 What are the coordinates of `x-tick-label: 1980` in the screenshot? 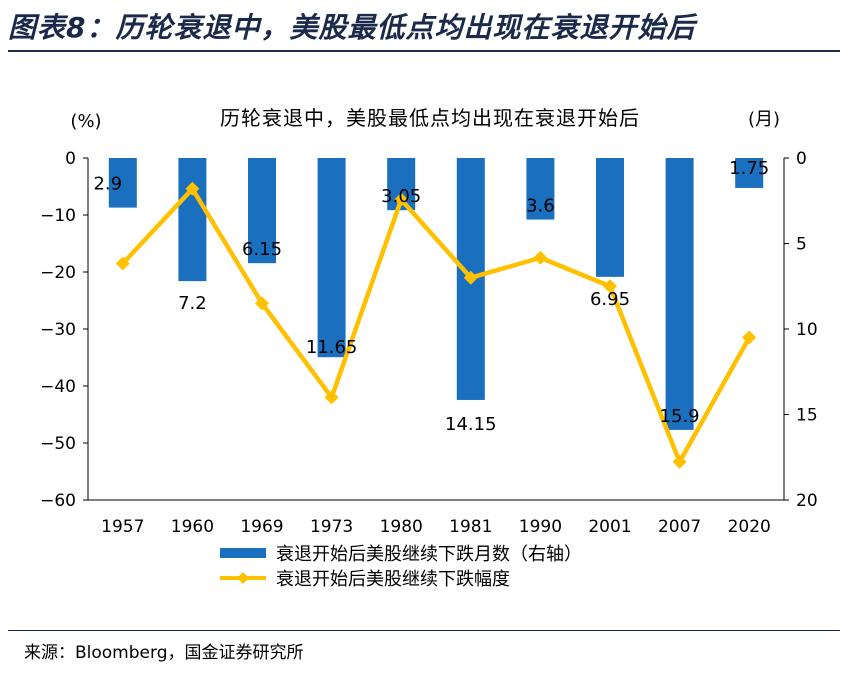 It's located at (401, 527).